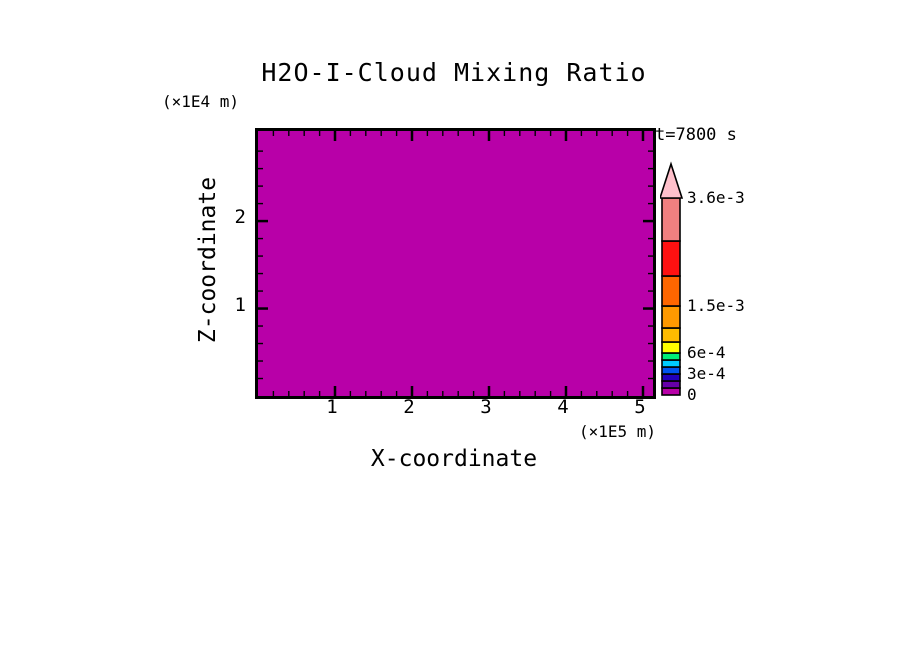 The image size is (904, 654). What do you see at coordinates (208, 260) in the screenshot?
I see `y-axis-title: Z-coordinate` at bounding box center [208, 260].